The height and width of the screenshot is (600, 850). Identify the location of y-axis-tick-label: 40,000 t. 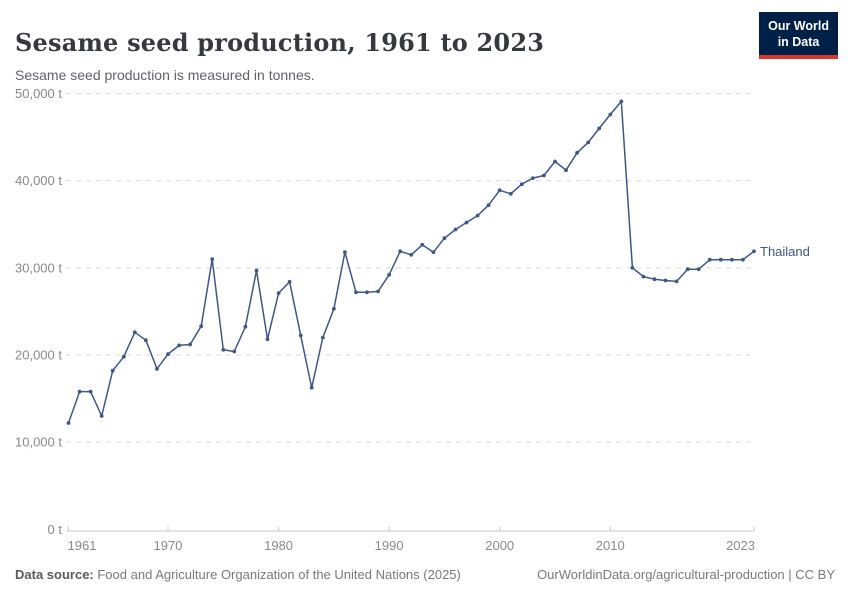
(38, 180).